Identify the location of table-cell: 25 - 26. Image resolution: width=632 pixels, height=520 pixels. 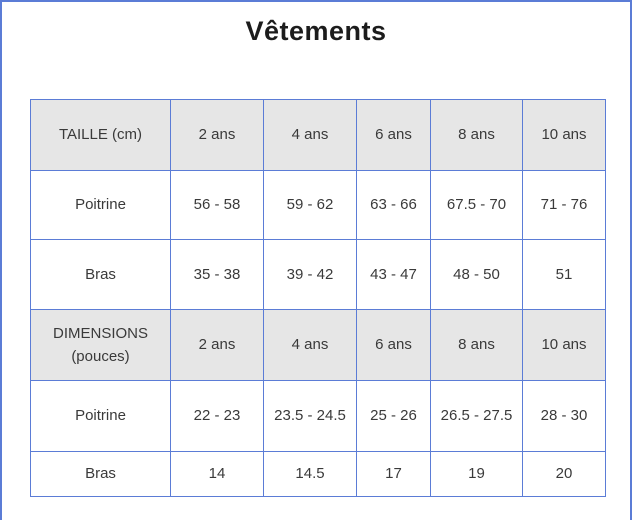
(393, 416).